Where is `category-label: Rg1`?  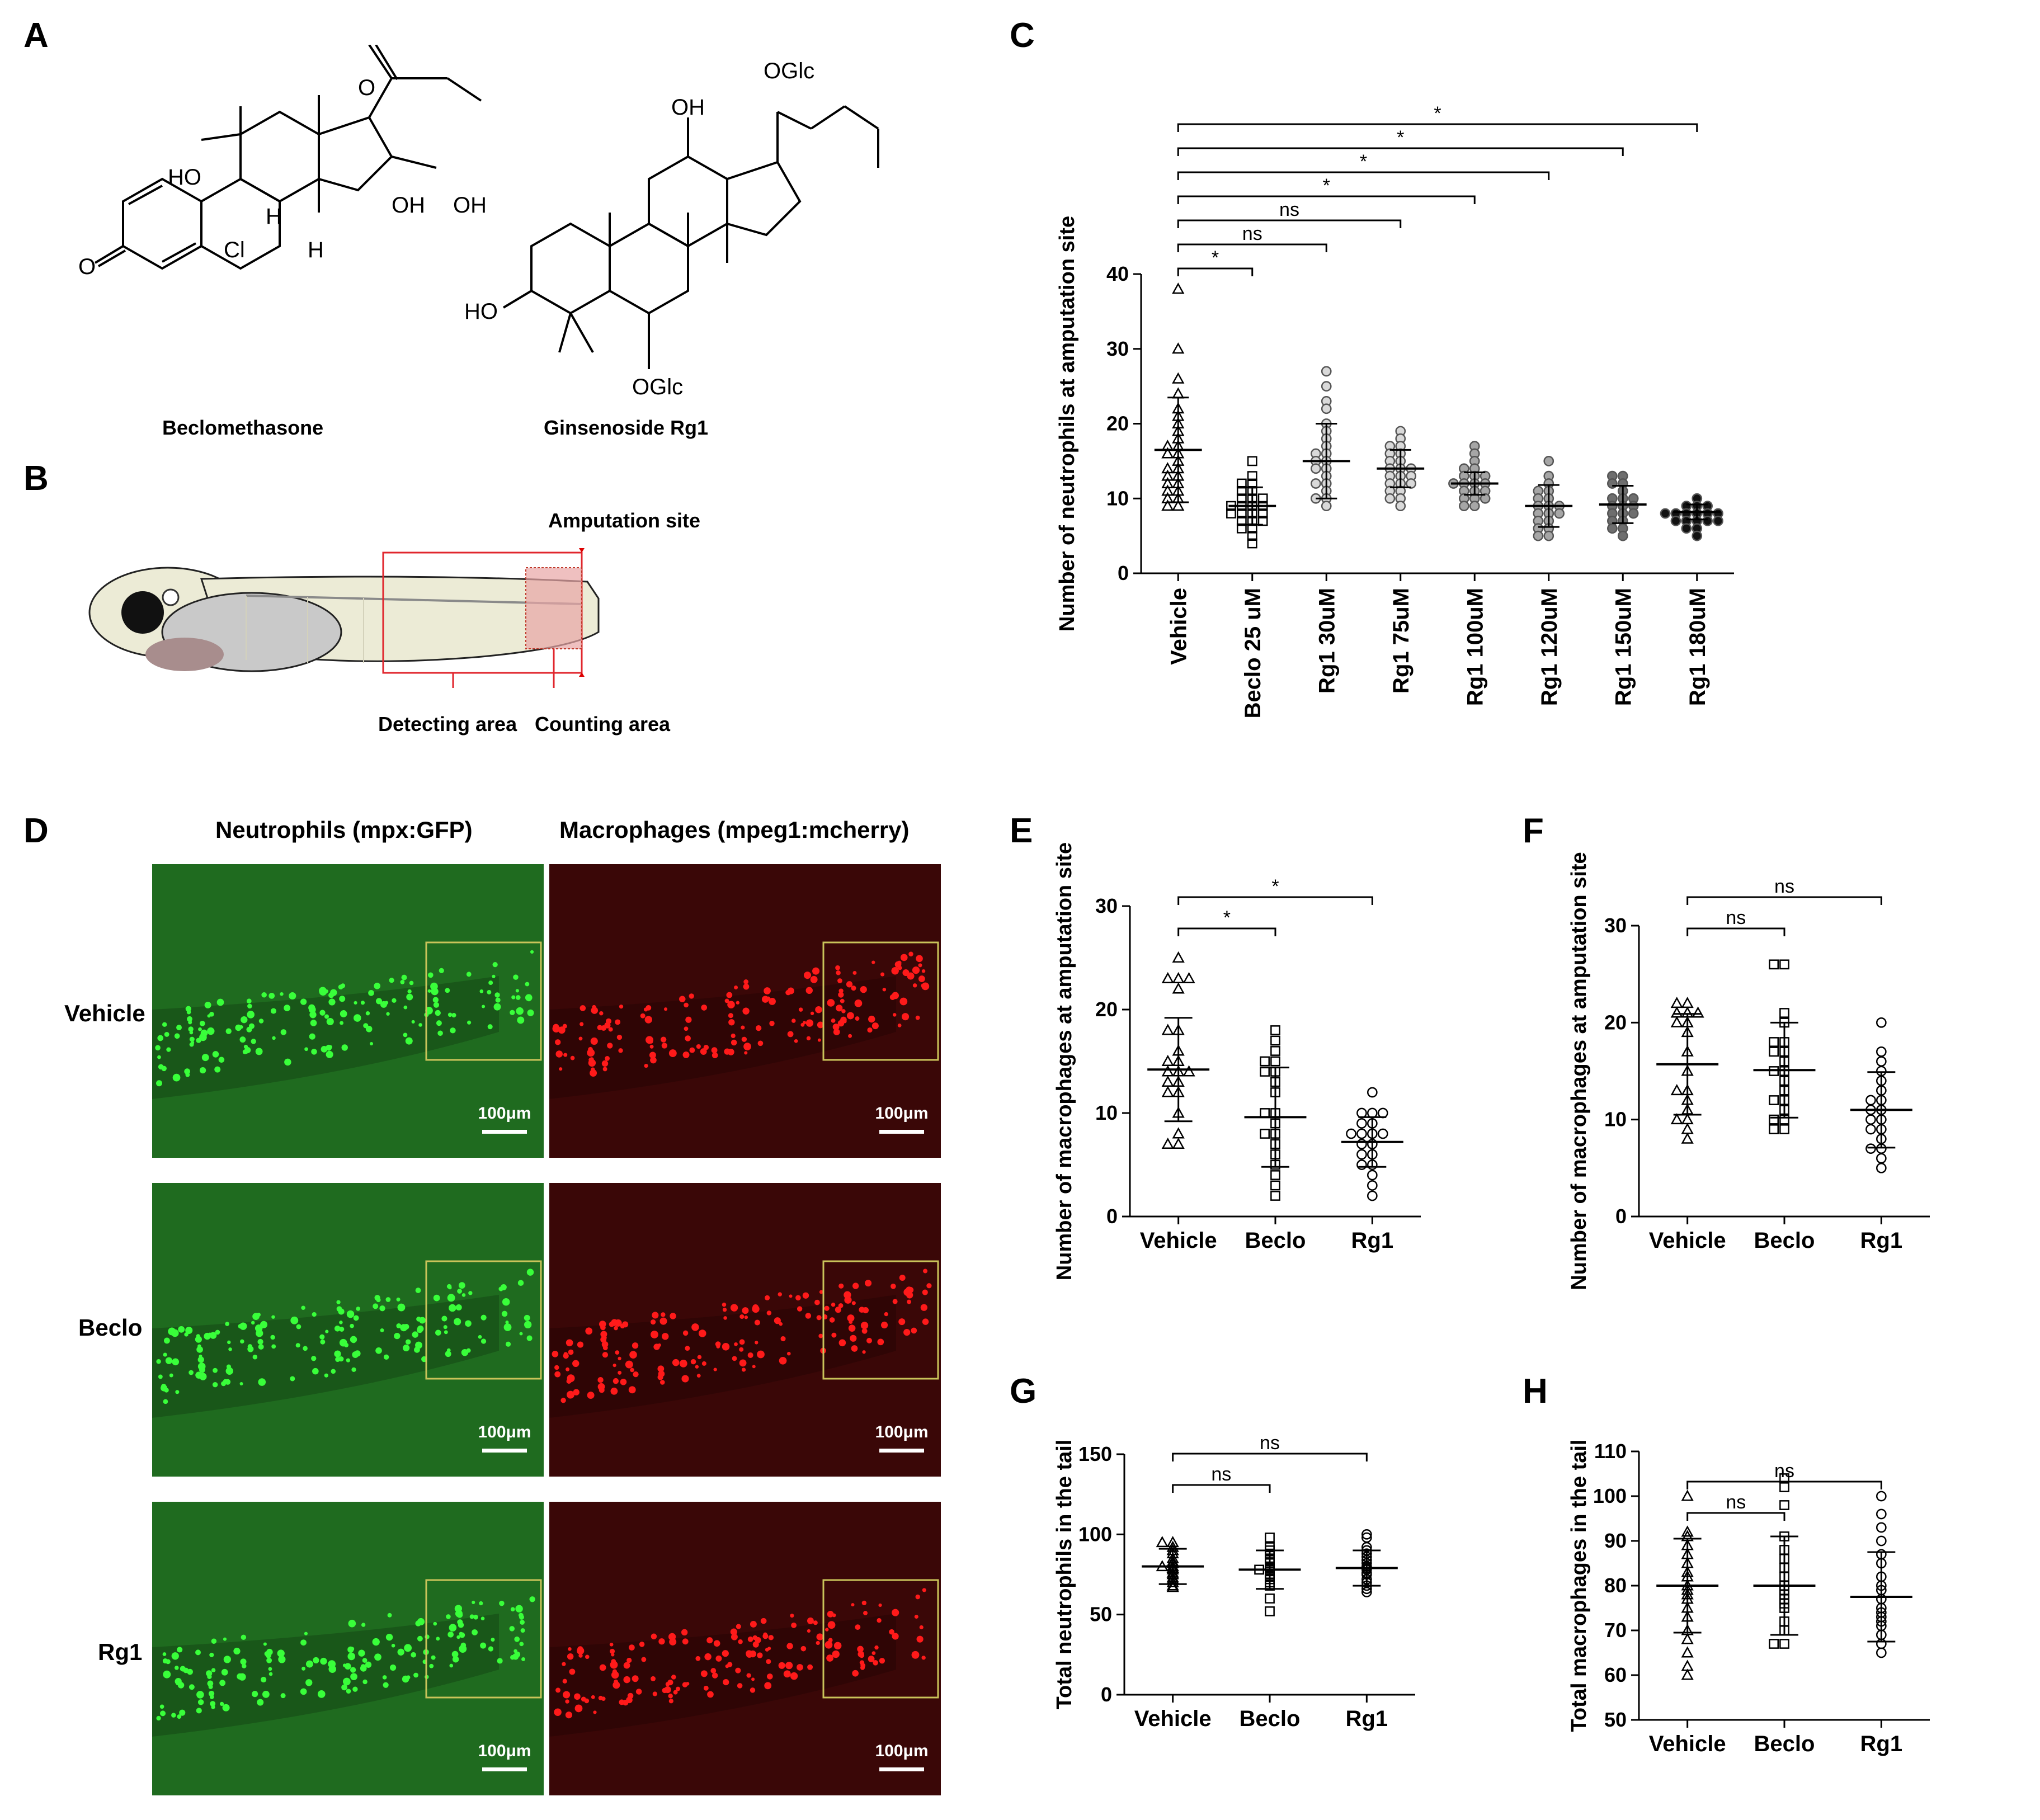 category-label: Rg1 is located at coordinates (1881, 1744).